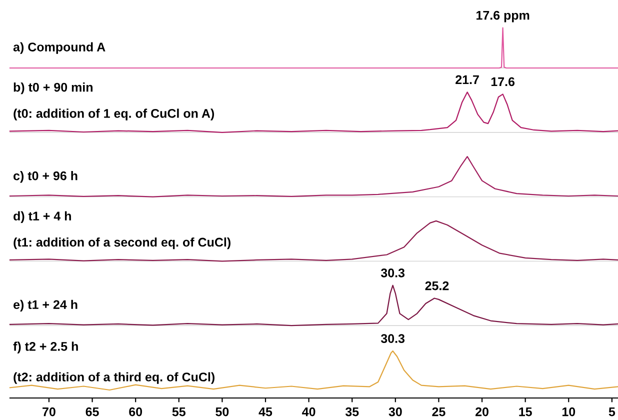  Describe the element at coordinates (525, 411) in the screenshot. I see `x-tick-label: 15` at that location.